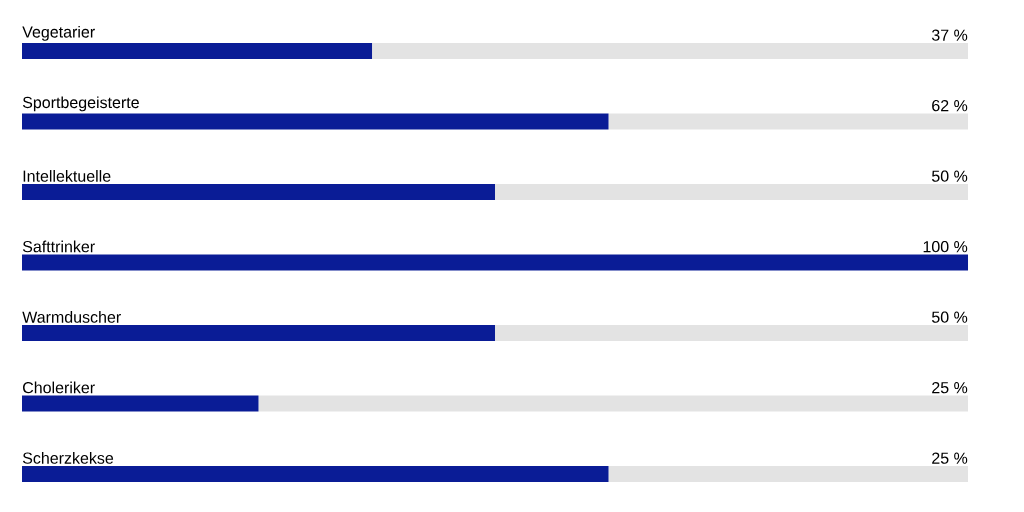 The height and width of the screenshot is (512, 1024). I want to click on y-tick-label: Vegetarier, so click(58, 33).